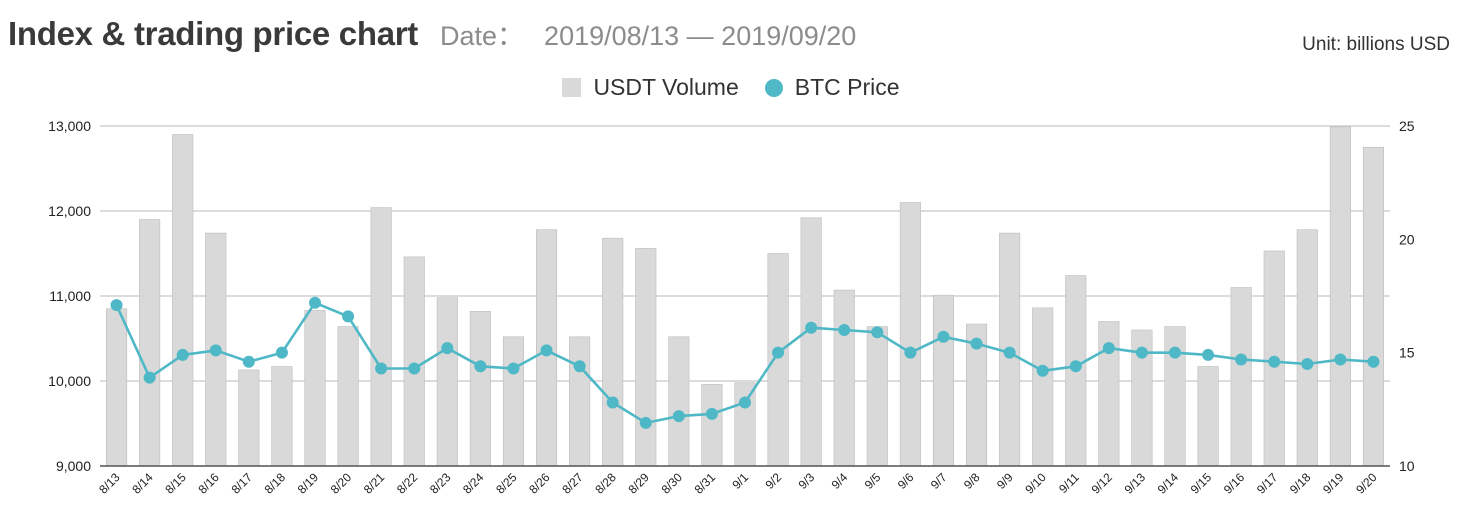 The height and width of the screenshot is (512, 1462). Describe the element at coordinates (1035, 483) in the screenshot. I see `x-tick-label: 9/10` at that location.